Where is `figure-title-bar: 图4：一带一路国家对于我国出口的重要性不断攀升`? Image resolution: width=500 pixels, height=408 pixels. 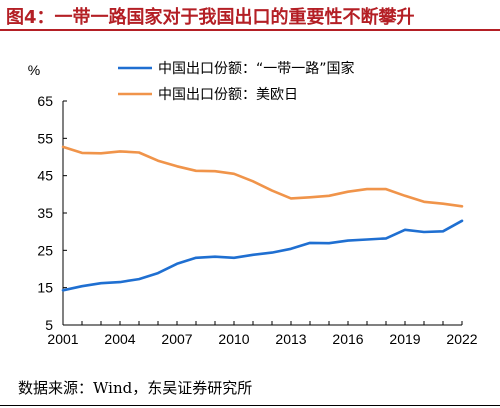 figure-title-bar: 图4：一带一路国家对于我国出口的重要性不断攀升 is located at coordinates (250, 15).